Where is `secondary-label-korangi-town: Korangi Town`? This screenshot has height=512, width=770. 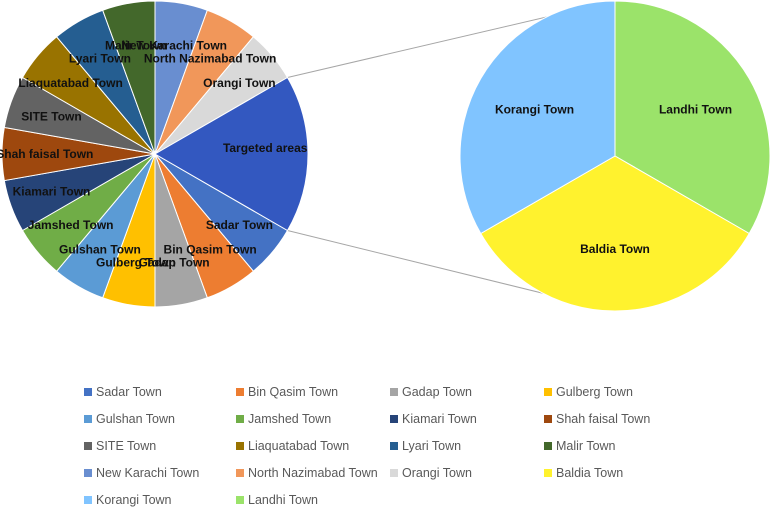 secondary-label-korangi-town: Korangi Town is located at coordinates (534, 110).